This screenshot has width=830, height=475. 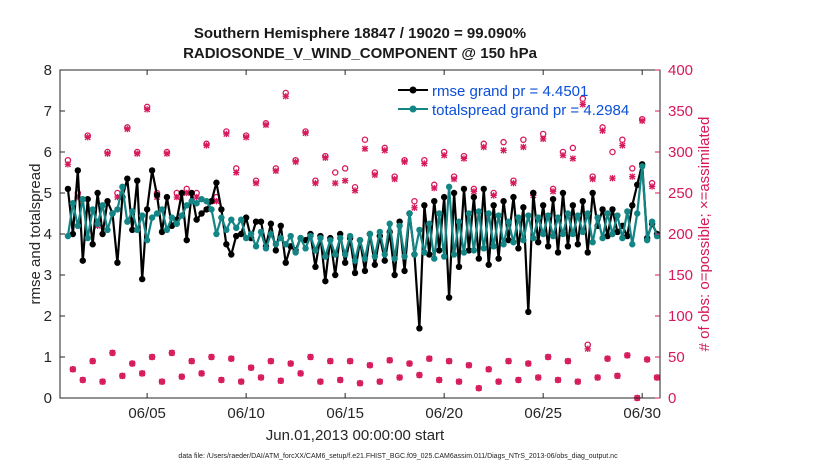 I want to click on legend-rmse-label: rmse grand pr = 4.4501, so click(x=510, y=91).